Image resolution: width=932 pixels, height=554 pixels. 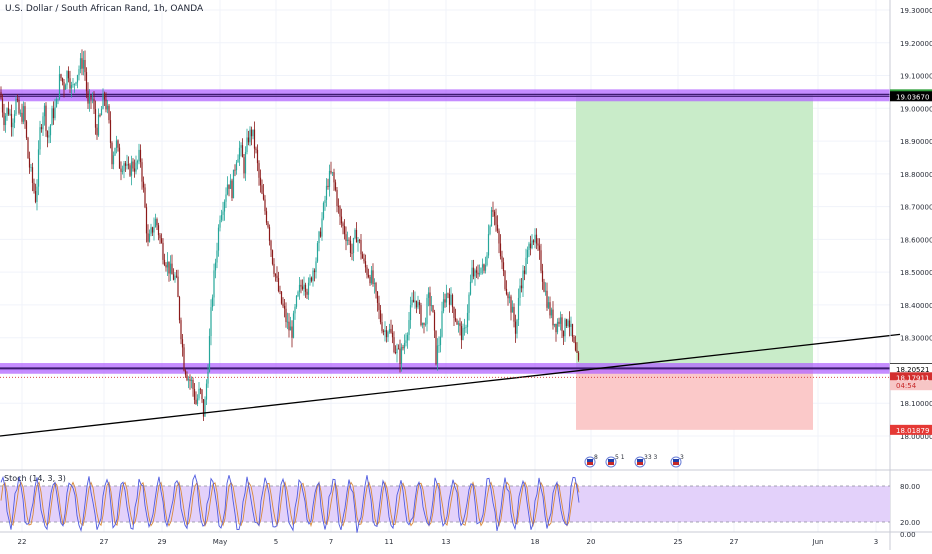 What do you see at coordinates (908, 535) in the screenshot?
I see `stoch-tick-label: 0.00` at bounding box center [908, 535].